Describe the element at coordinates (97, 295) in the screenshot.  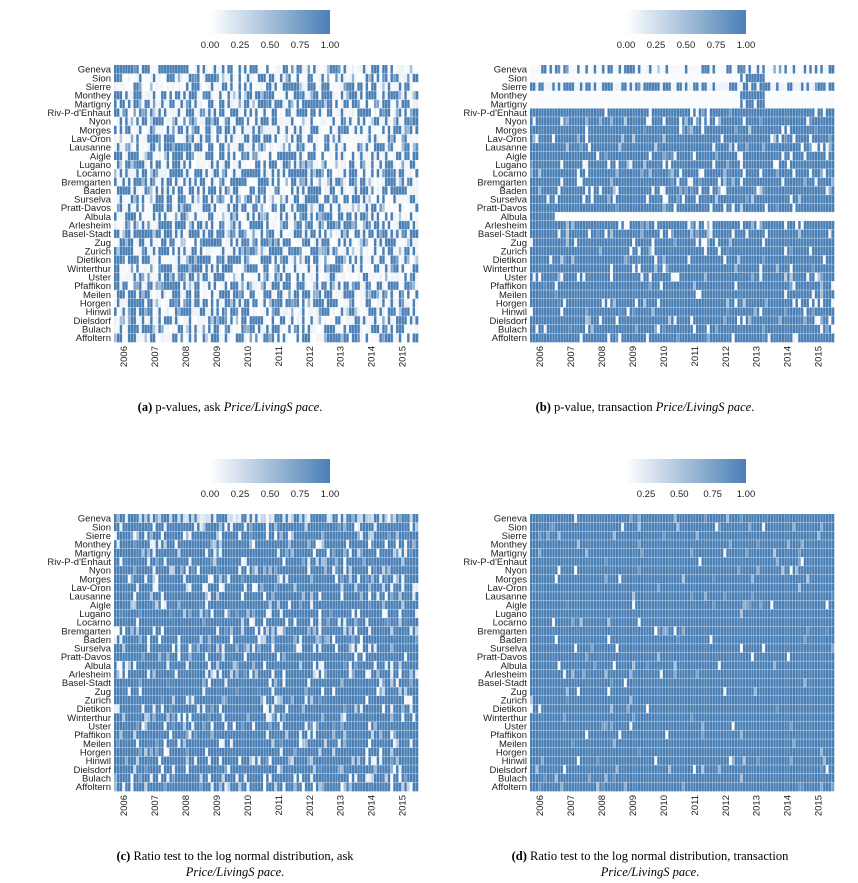
I see `row-label: Meilen` at that location.